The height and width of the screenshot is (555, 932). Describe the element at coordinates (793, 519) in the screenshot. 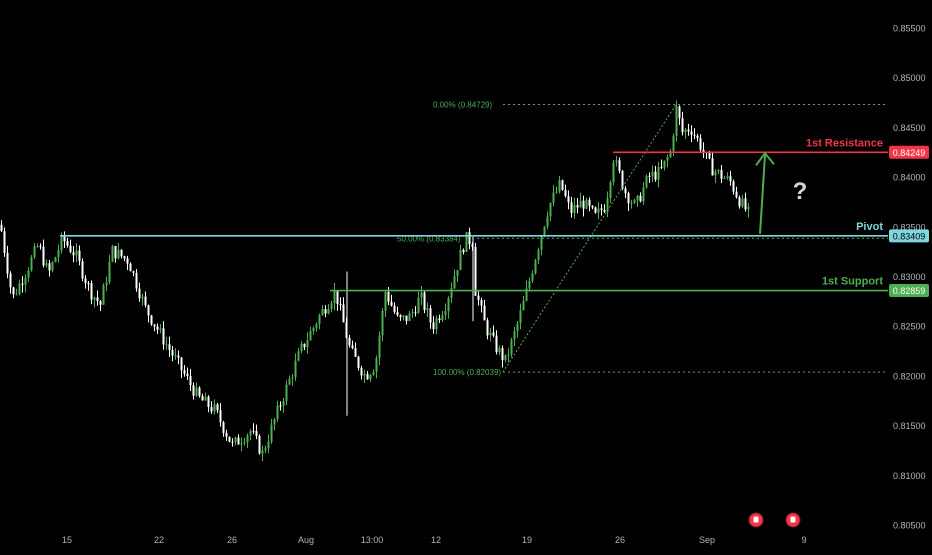

I see `event-marker-glyph` at that location.